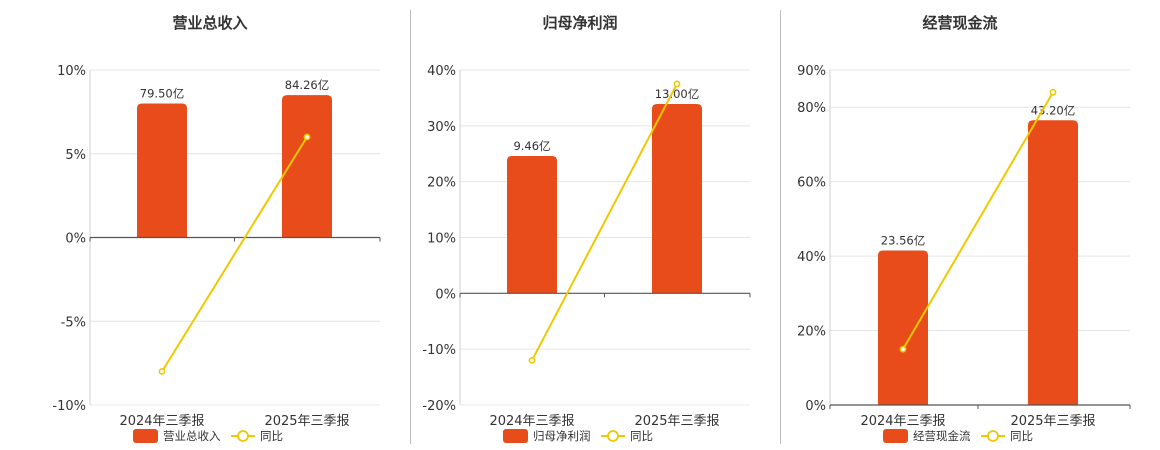 This screenshot has width=1160, height=450. Describe the element at coordinates (811, 183) in the screenshot. I see `y-tick-label: 60%` at that location.